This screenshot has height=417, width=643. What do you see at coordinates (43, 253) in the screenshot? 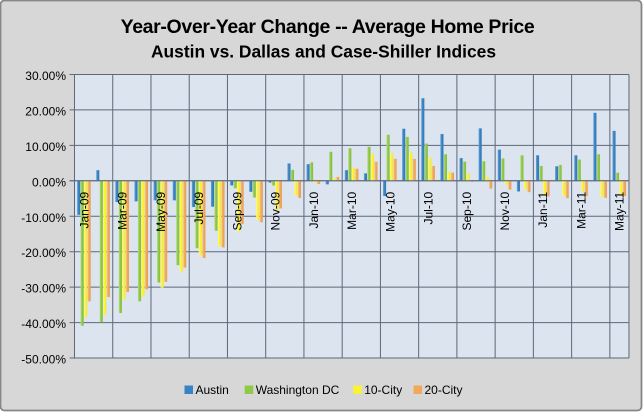
I see `svg-text: -20.00%` at bounding box center [43, 253].